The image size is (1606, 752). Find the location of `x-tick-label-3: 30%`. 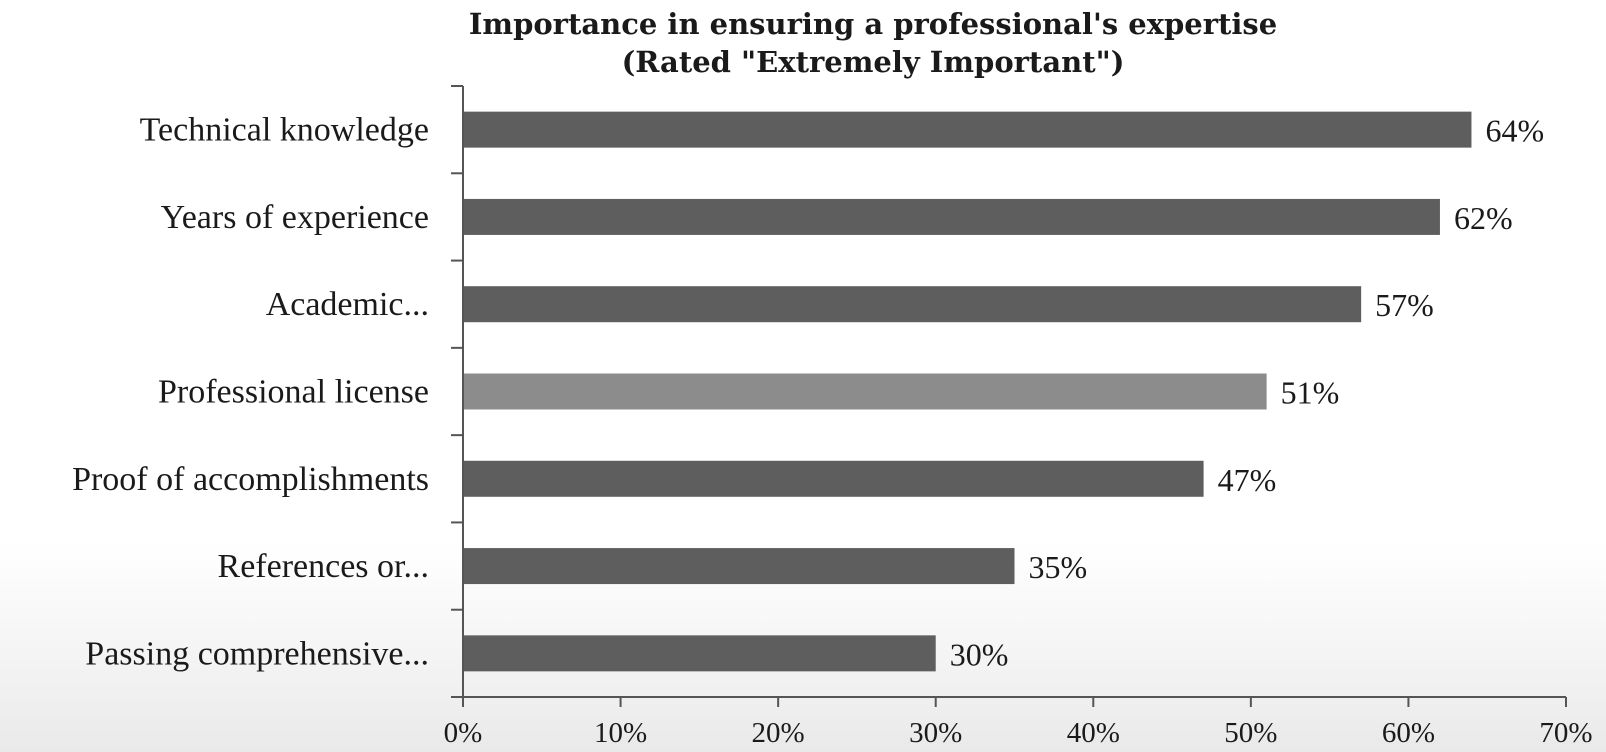

x-tick-label-3: 30% is located at coordinates (935, 733).